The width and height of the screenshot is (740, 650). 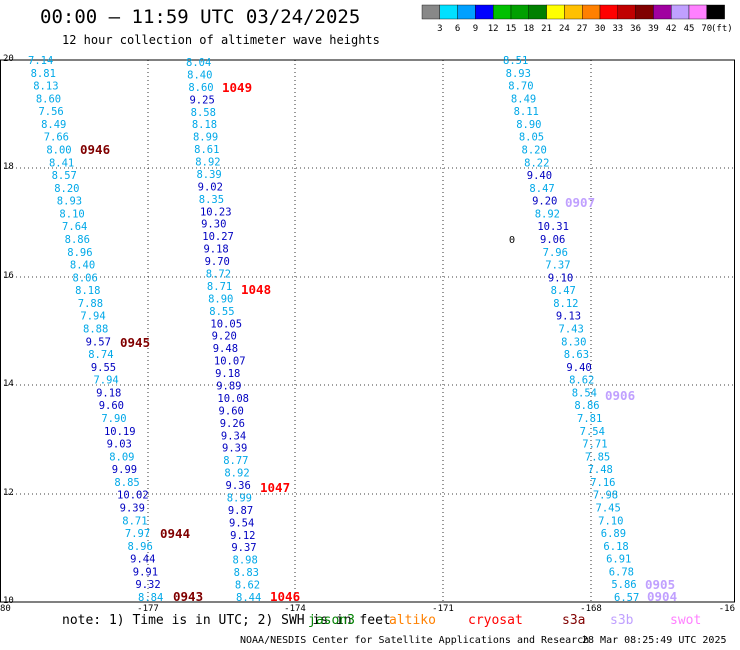 What do you see at coordinates (618, 560) in the screenshot?
I see `track3-value: 6.91` at bounding box center [618, 560].